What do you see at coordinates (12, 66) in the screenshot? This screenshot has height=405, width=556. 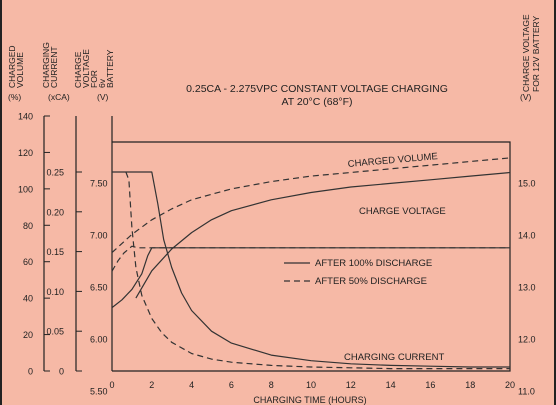 I see `axis-header-charged-volume-0: CHARGED` at bounding box center [12, 66].